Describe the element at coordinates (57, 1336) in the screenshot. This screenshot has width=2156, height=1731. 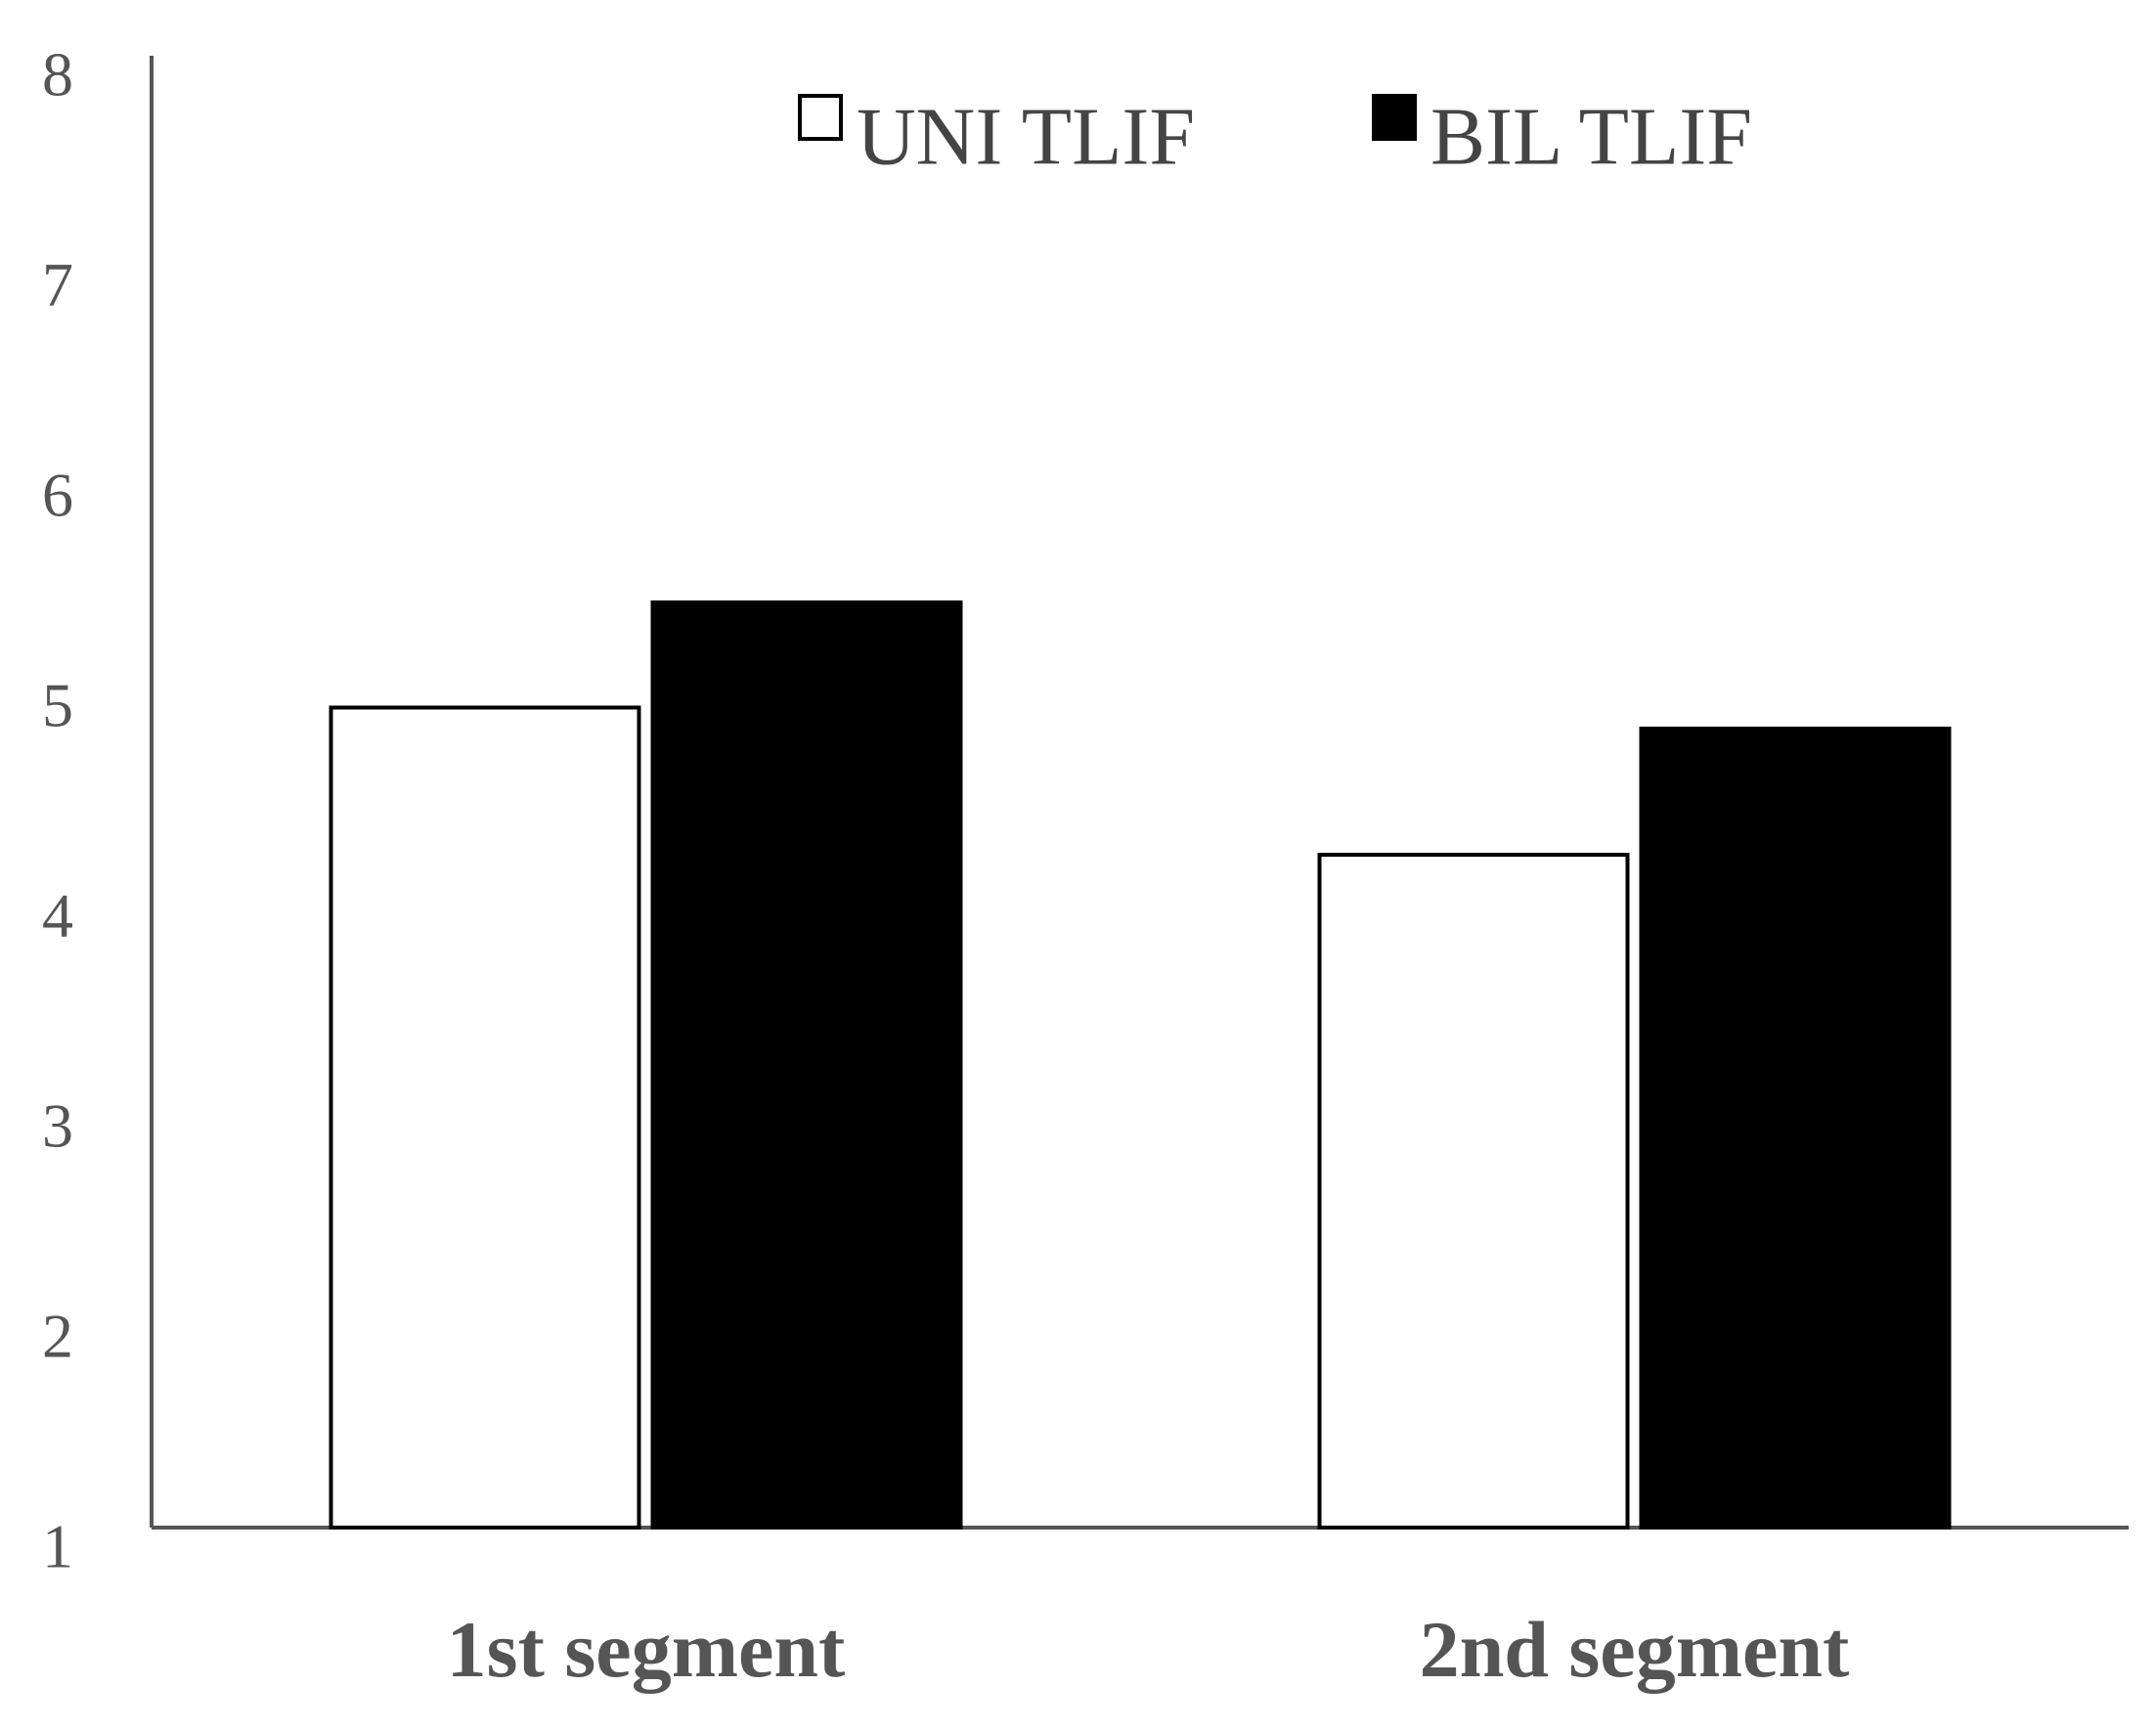
I see `y-tick-label: 2` at that location.